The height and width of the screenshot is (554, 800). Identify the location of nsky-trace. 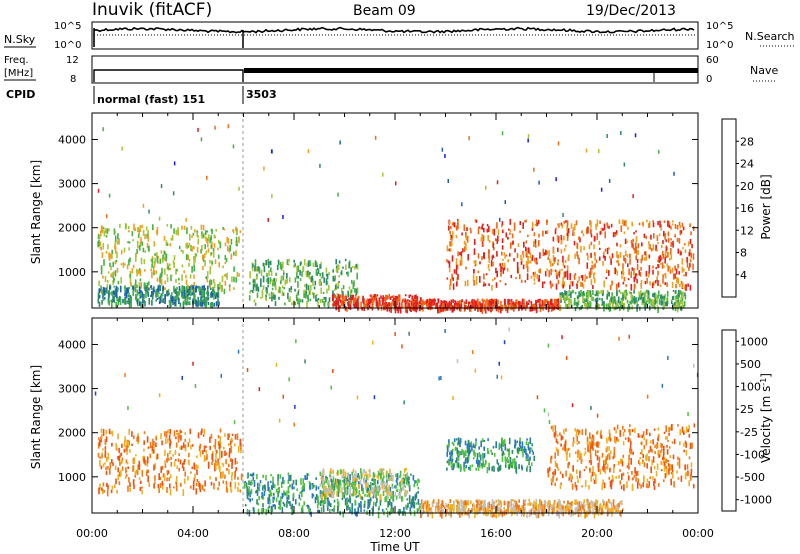
(394, 36).